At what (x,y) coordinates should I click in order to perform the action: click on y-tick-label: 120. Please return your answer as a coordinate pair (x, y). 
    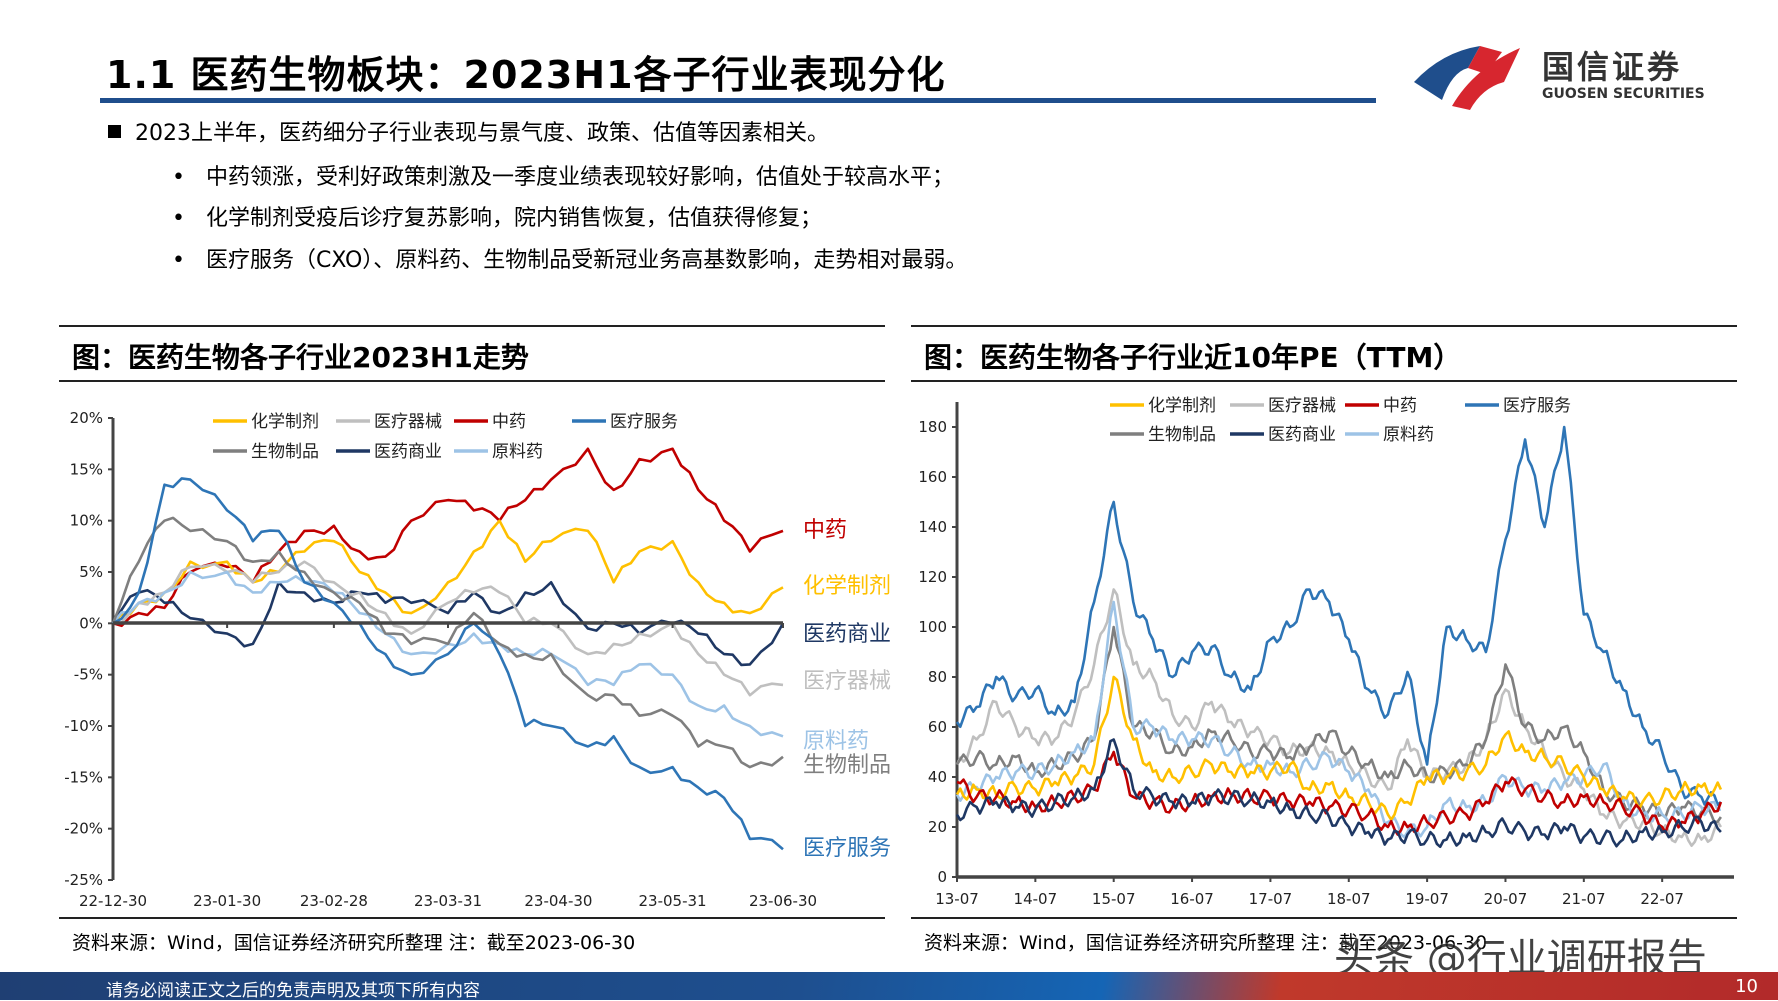
    Looking at the image, I should click on (932, 577).